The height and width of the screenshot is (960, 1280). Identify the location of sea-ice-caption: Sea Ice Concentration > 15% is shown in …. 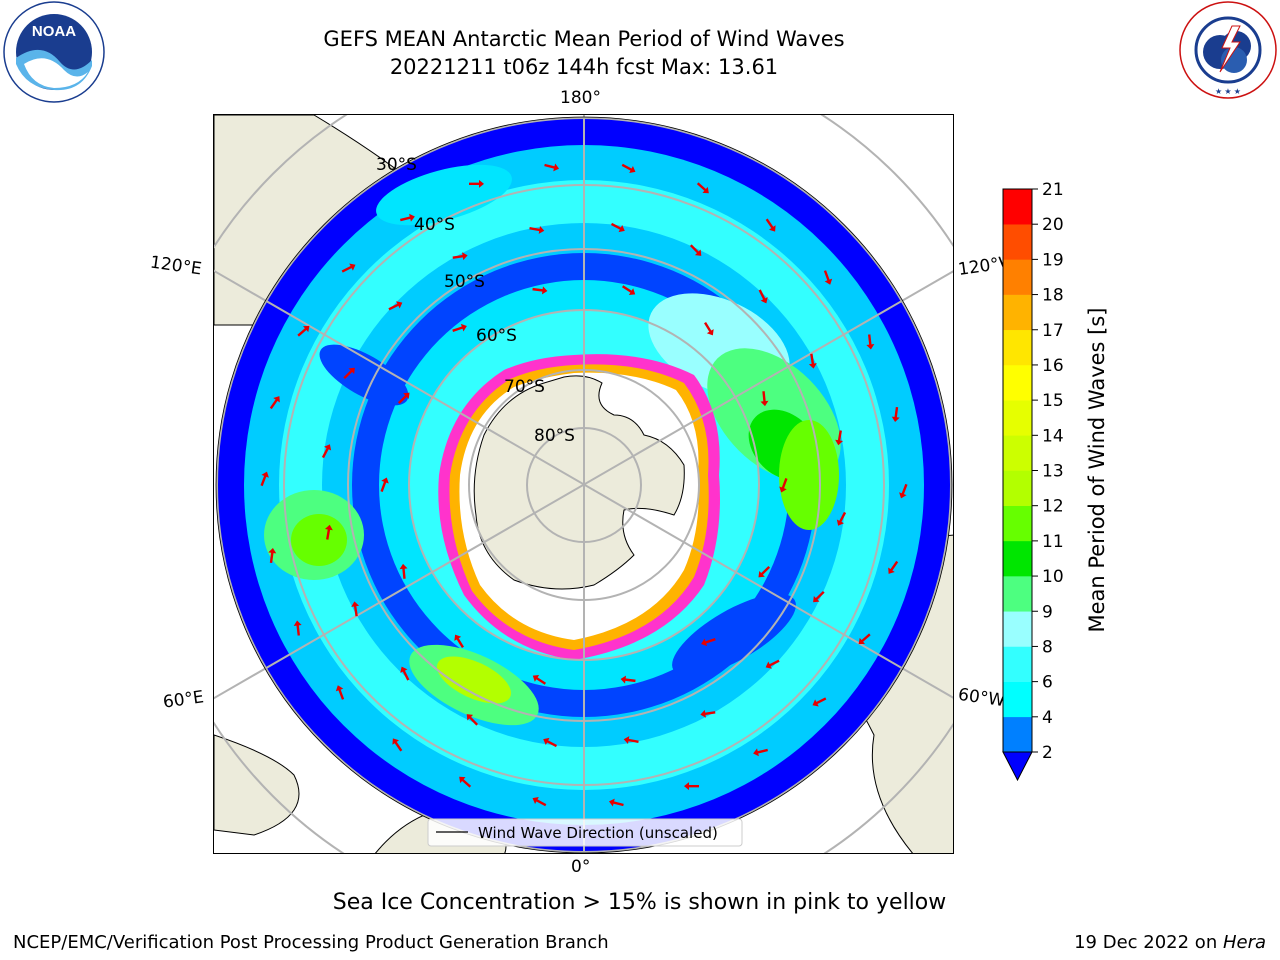
(639, 902).